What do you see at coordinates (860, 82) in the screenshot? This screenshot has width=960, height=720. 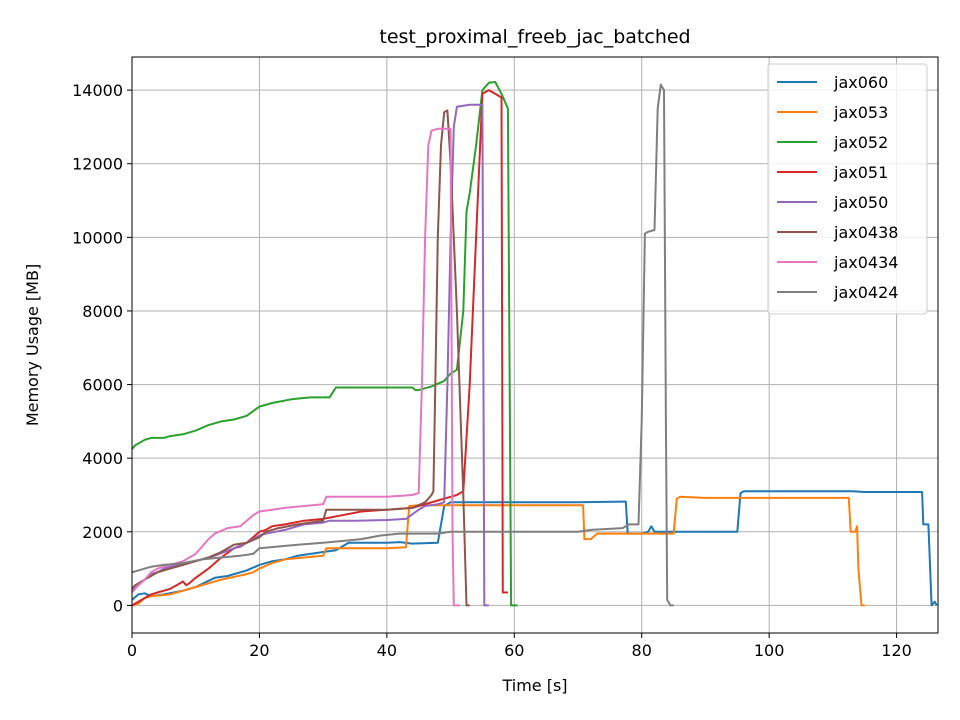 I see `legend-label-jax060: jax060` at bounding box center [860, 82].